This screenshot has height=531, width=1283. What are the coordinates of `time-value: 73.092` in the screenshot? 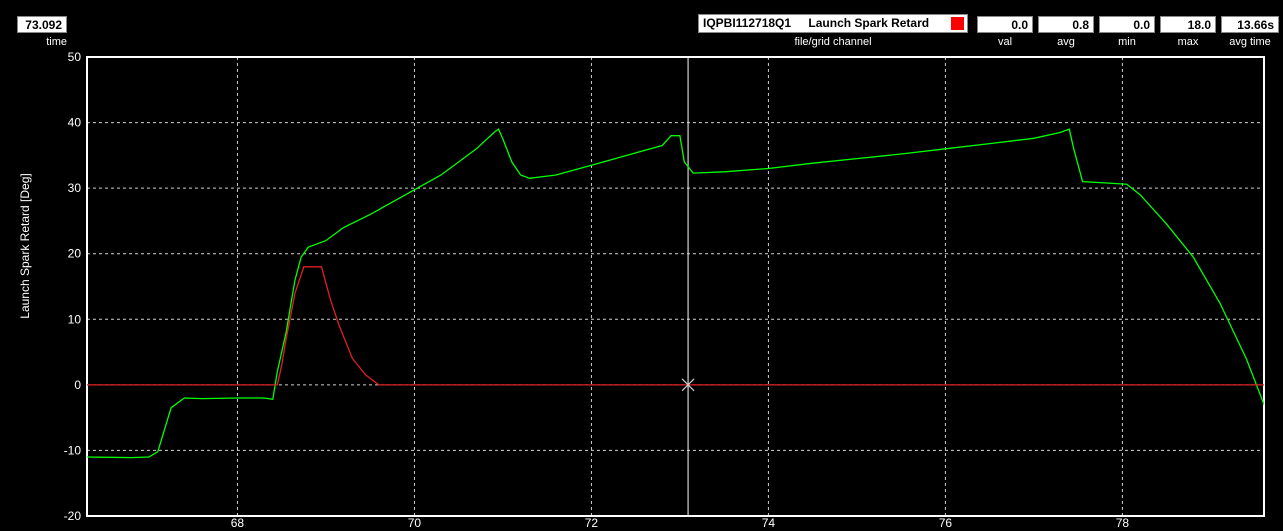 It's located at (42, 24).